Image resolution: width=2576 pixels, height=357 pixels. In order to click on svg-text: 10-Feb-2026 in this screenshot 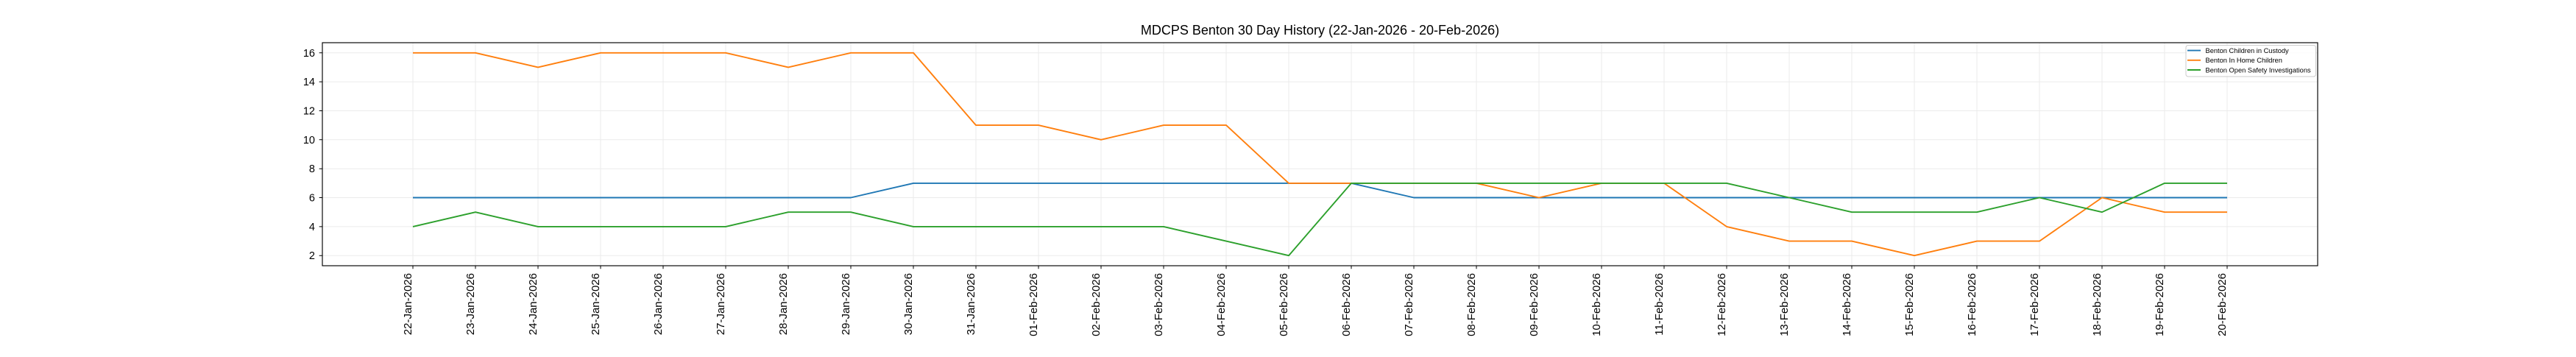, I will do `click(1596, 304)`.